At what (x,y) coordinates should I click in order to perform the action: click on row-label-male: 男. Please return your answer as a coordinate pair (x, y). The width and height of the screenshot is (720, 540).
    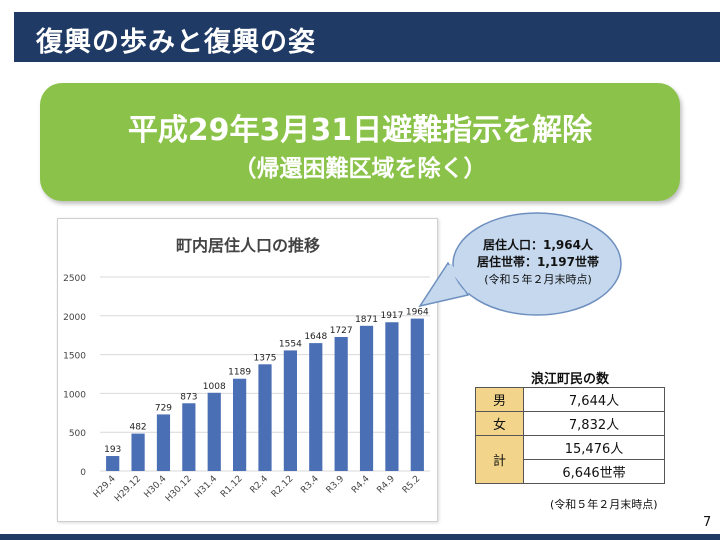
    Looking at the image, I should click on (499, 399).